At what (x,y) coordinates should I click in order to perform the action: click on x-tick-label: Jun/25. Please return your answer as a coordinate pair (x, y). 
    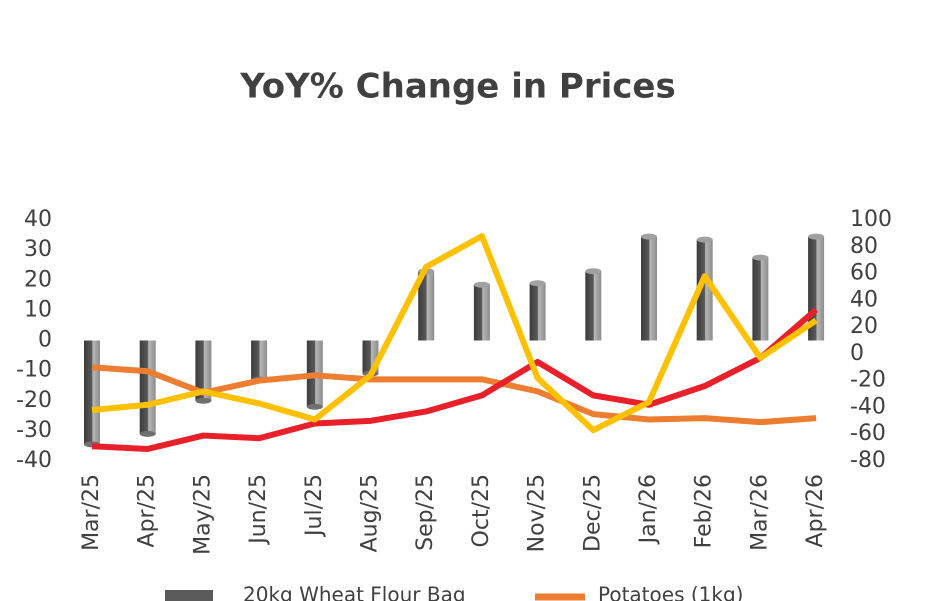
    Looking at the image, I should click on (258, 510).